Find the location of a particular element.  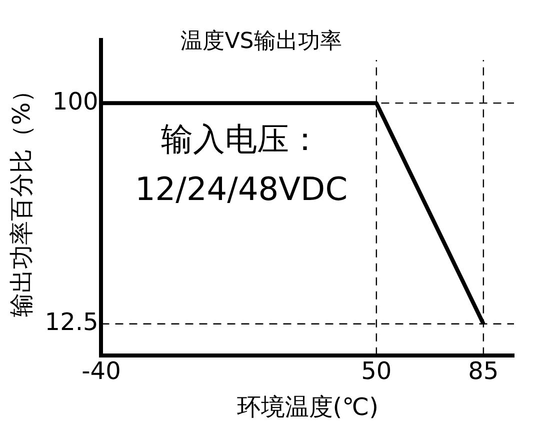

y-axis-title: 输出功率百分比（%） is located at coordinates (22, 198).